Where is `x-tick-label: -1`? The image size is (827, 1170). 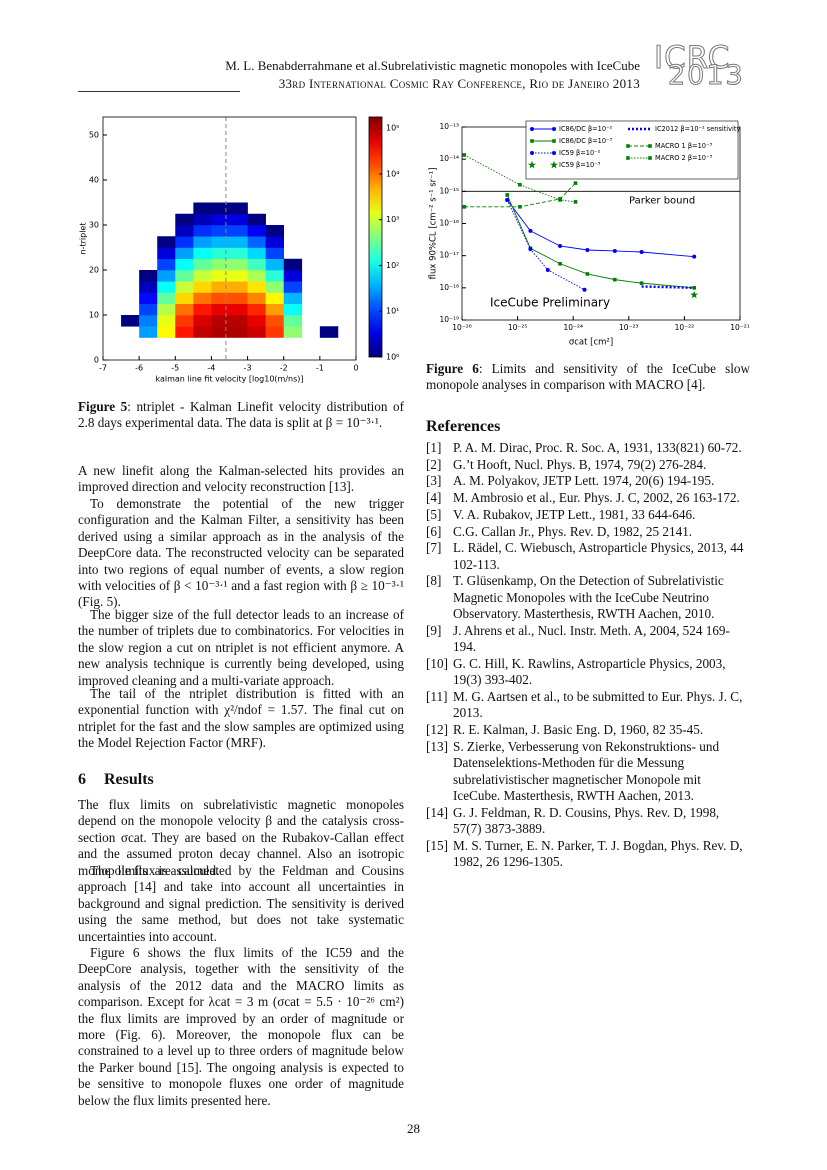 x-tick-label: -1 is located at coordinates (320, 368).